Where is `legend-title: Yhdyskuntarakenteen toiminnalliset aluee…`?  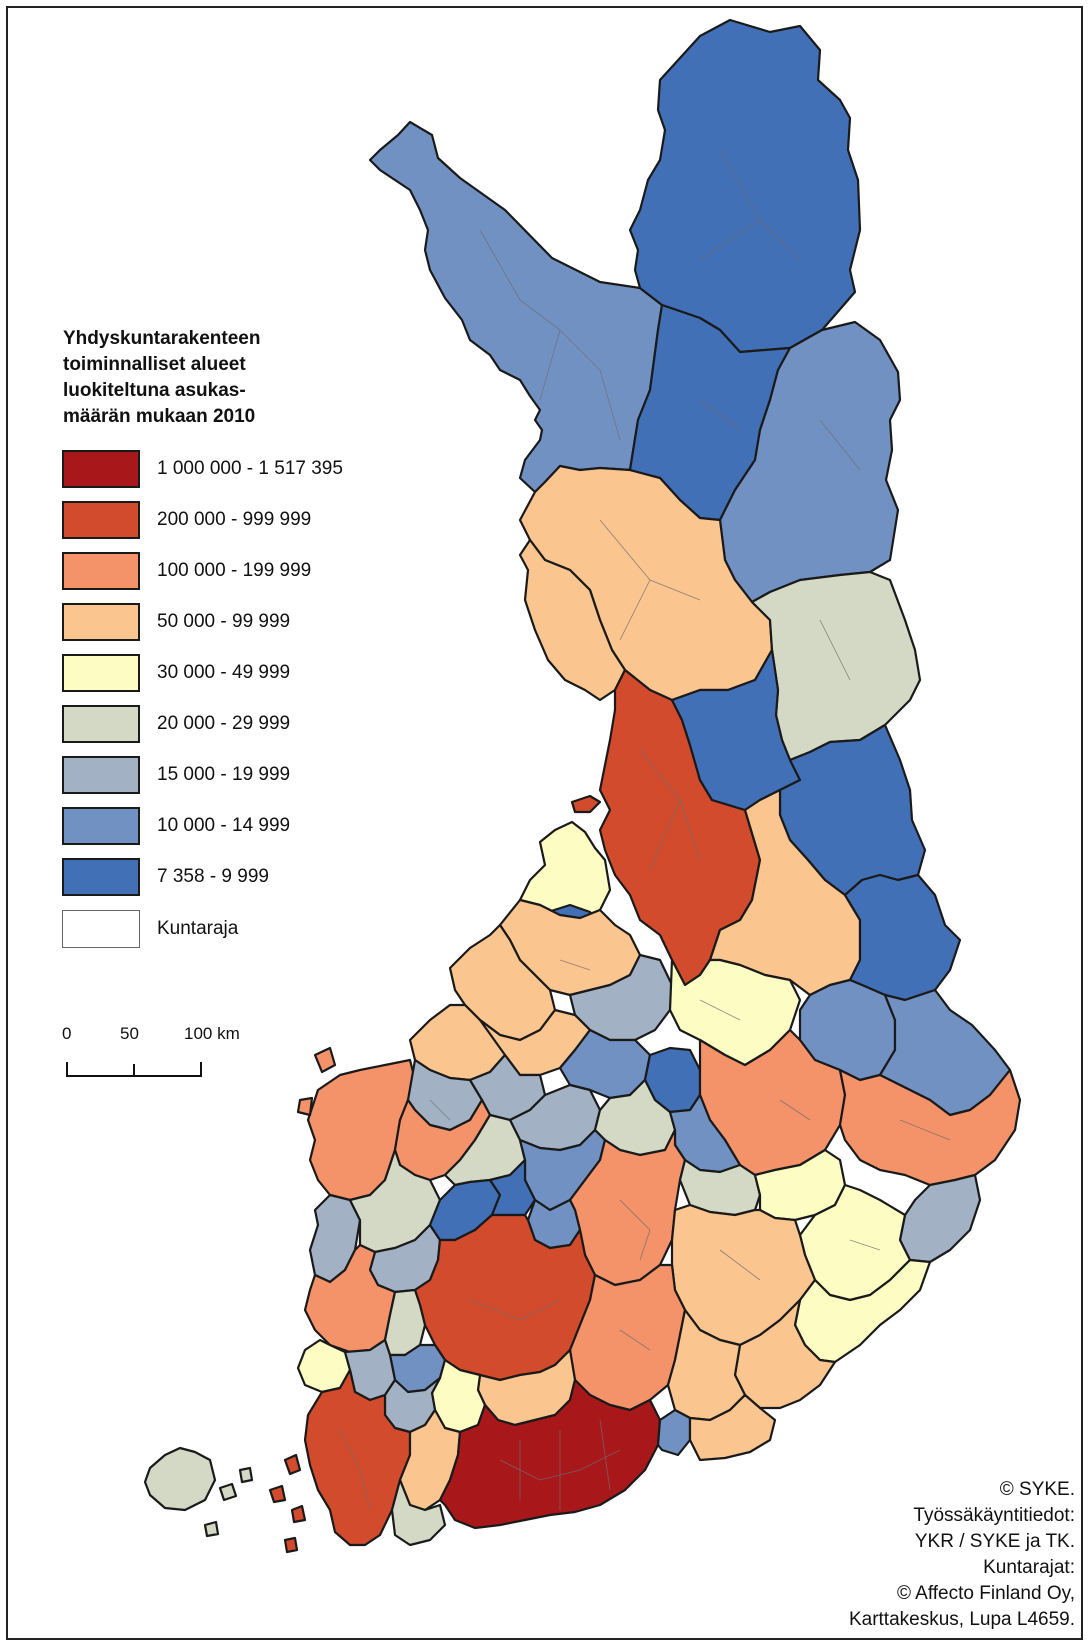 legend-title: Yhdyskuntarakenteen toiminnalliset aluee… is located at coordinates (193, 378).